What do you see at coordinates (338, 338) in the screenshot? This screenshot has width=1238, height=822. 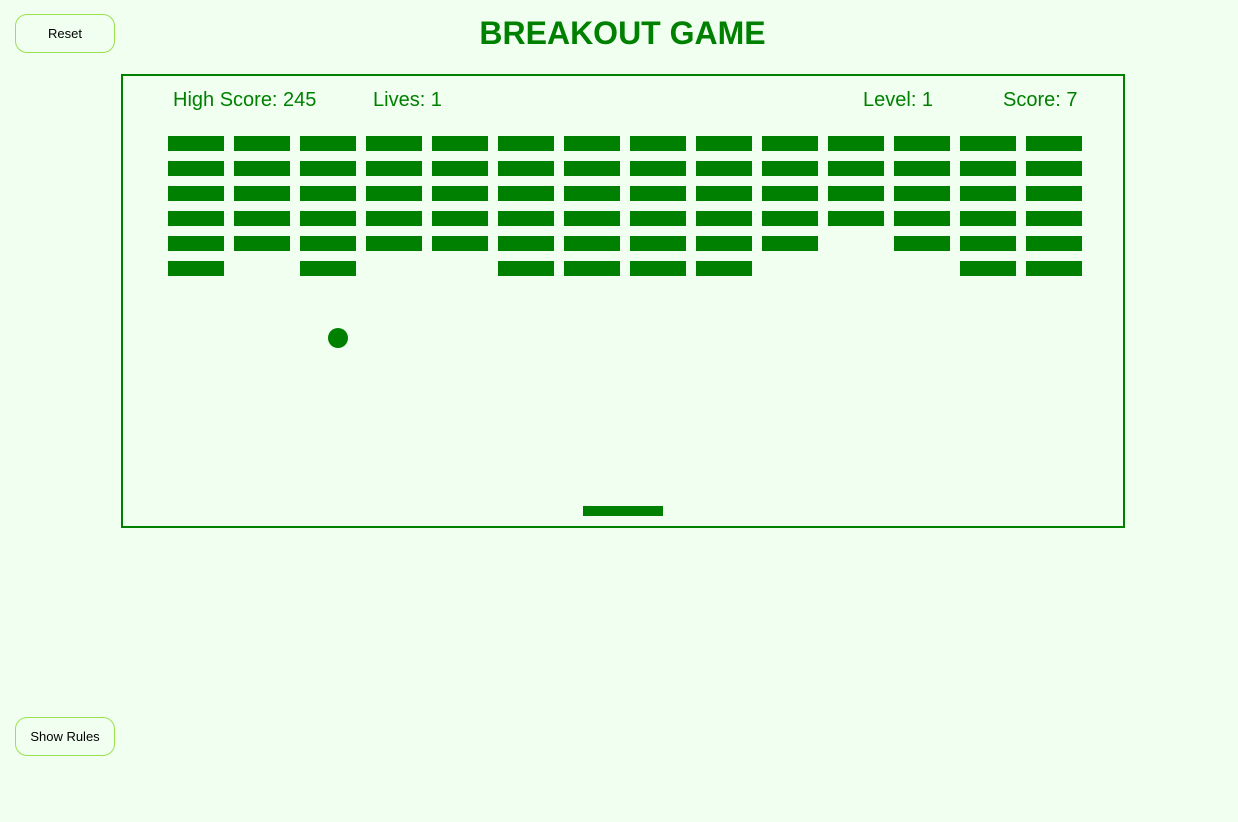 I see `ball` at bounding box center [338, 338].